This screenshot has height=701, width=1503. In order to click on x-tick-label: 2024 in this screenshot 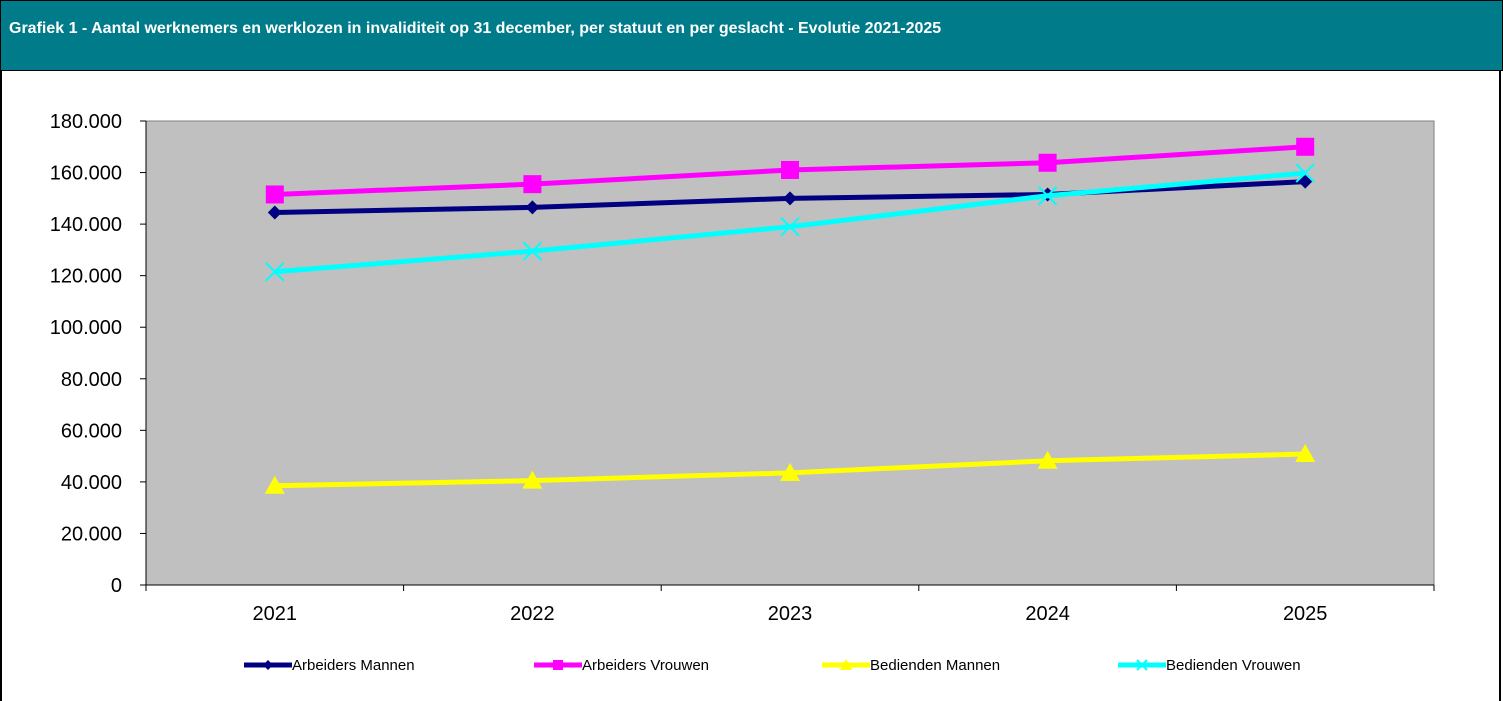, I will do `click(1047, 614)`.